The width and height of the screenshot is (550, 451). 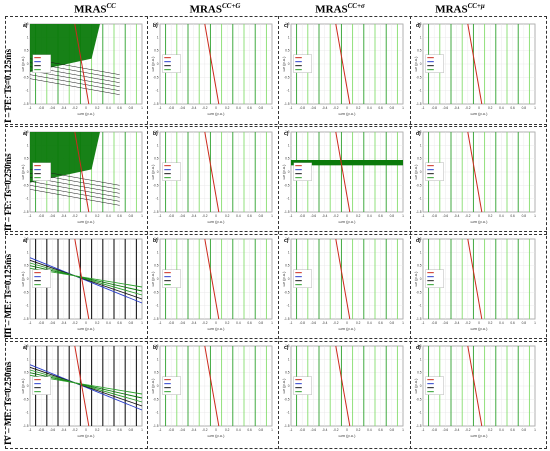 What do you see at coordinates (476, 6) in the screenshot?
I see `column-header-sup: CC+μ` at bounding box center [476, 6].